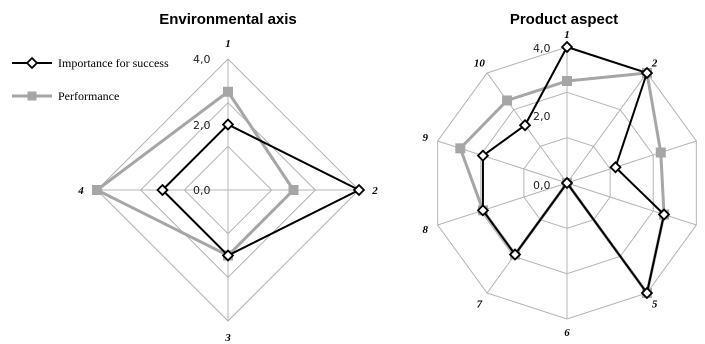 This screenshot has height=344, width=705. What do you see at coordinates (261, 190) in the screenshot?
I see `series-importance` at bounding box center [261, 190].